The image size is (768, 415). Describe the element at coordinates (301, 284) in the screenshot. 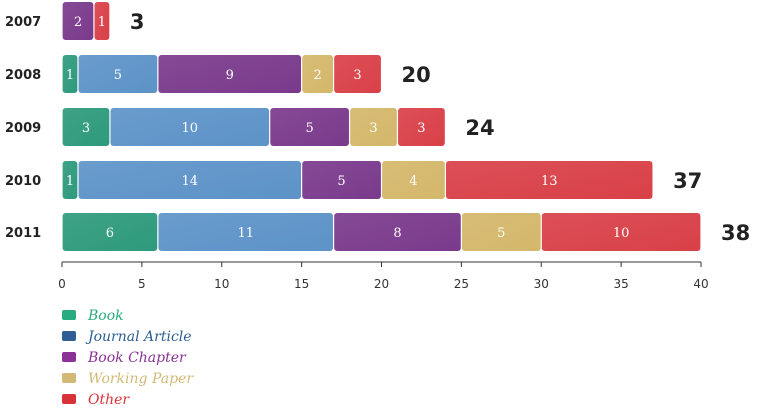

I see `x-tick-label-15: 15` at that location.